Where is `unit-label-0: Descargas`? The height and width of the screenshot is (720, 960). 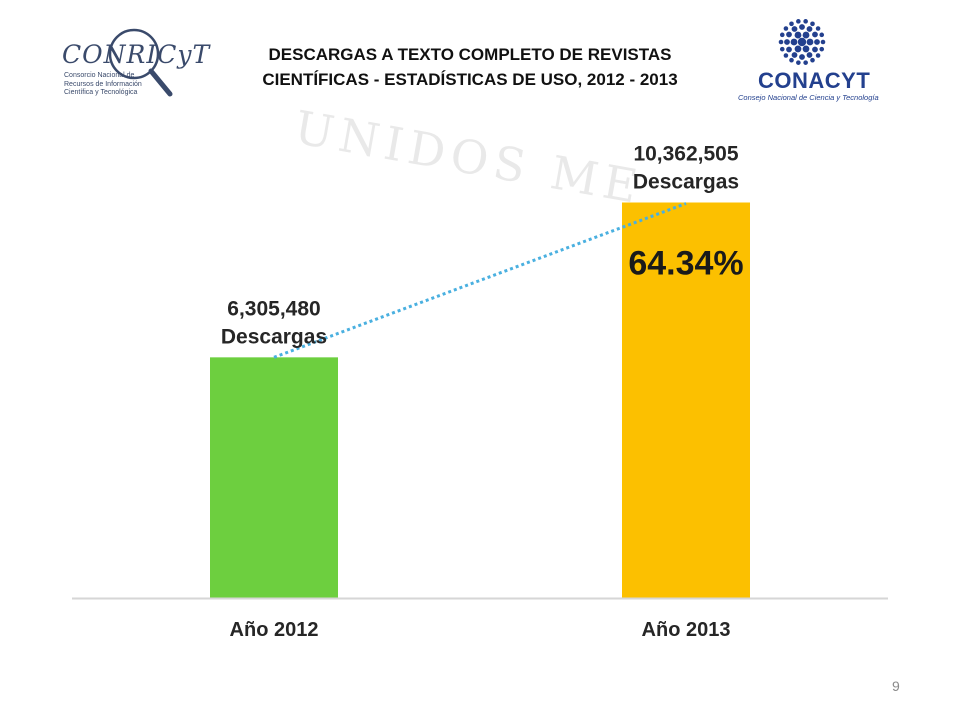
unit-label-0: Descargas is located at coordinates (274, 336).